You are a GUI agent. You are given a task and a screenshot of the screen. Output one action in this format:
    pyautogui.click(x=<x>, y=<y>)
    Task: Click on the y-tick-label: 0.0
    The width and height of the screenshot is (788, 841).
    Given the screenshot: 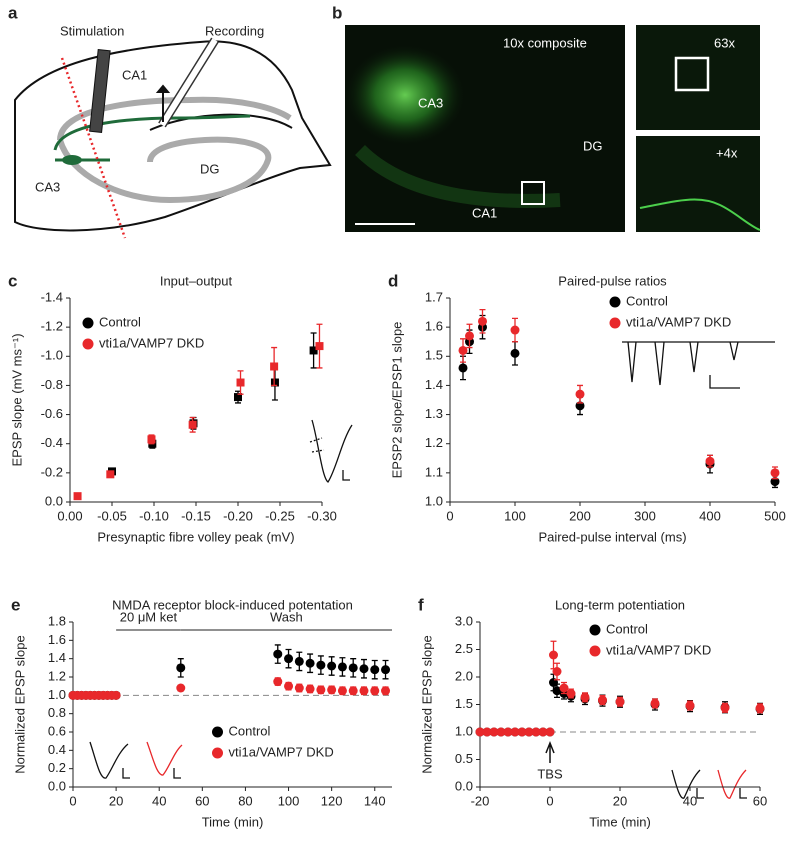 What is the action you would take?
    pyautogui.click(x=464, y=785)
    